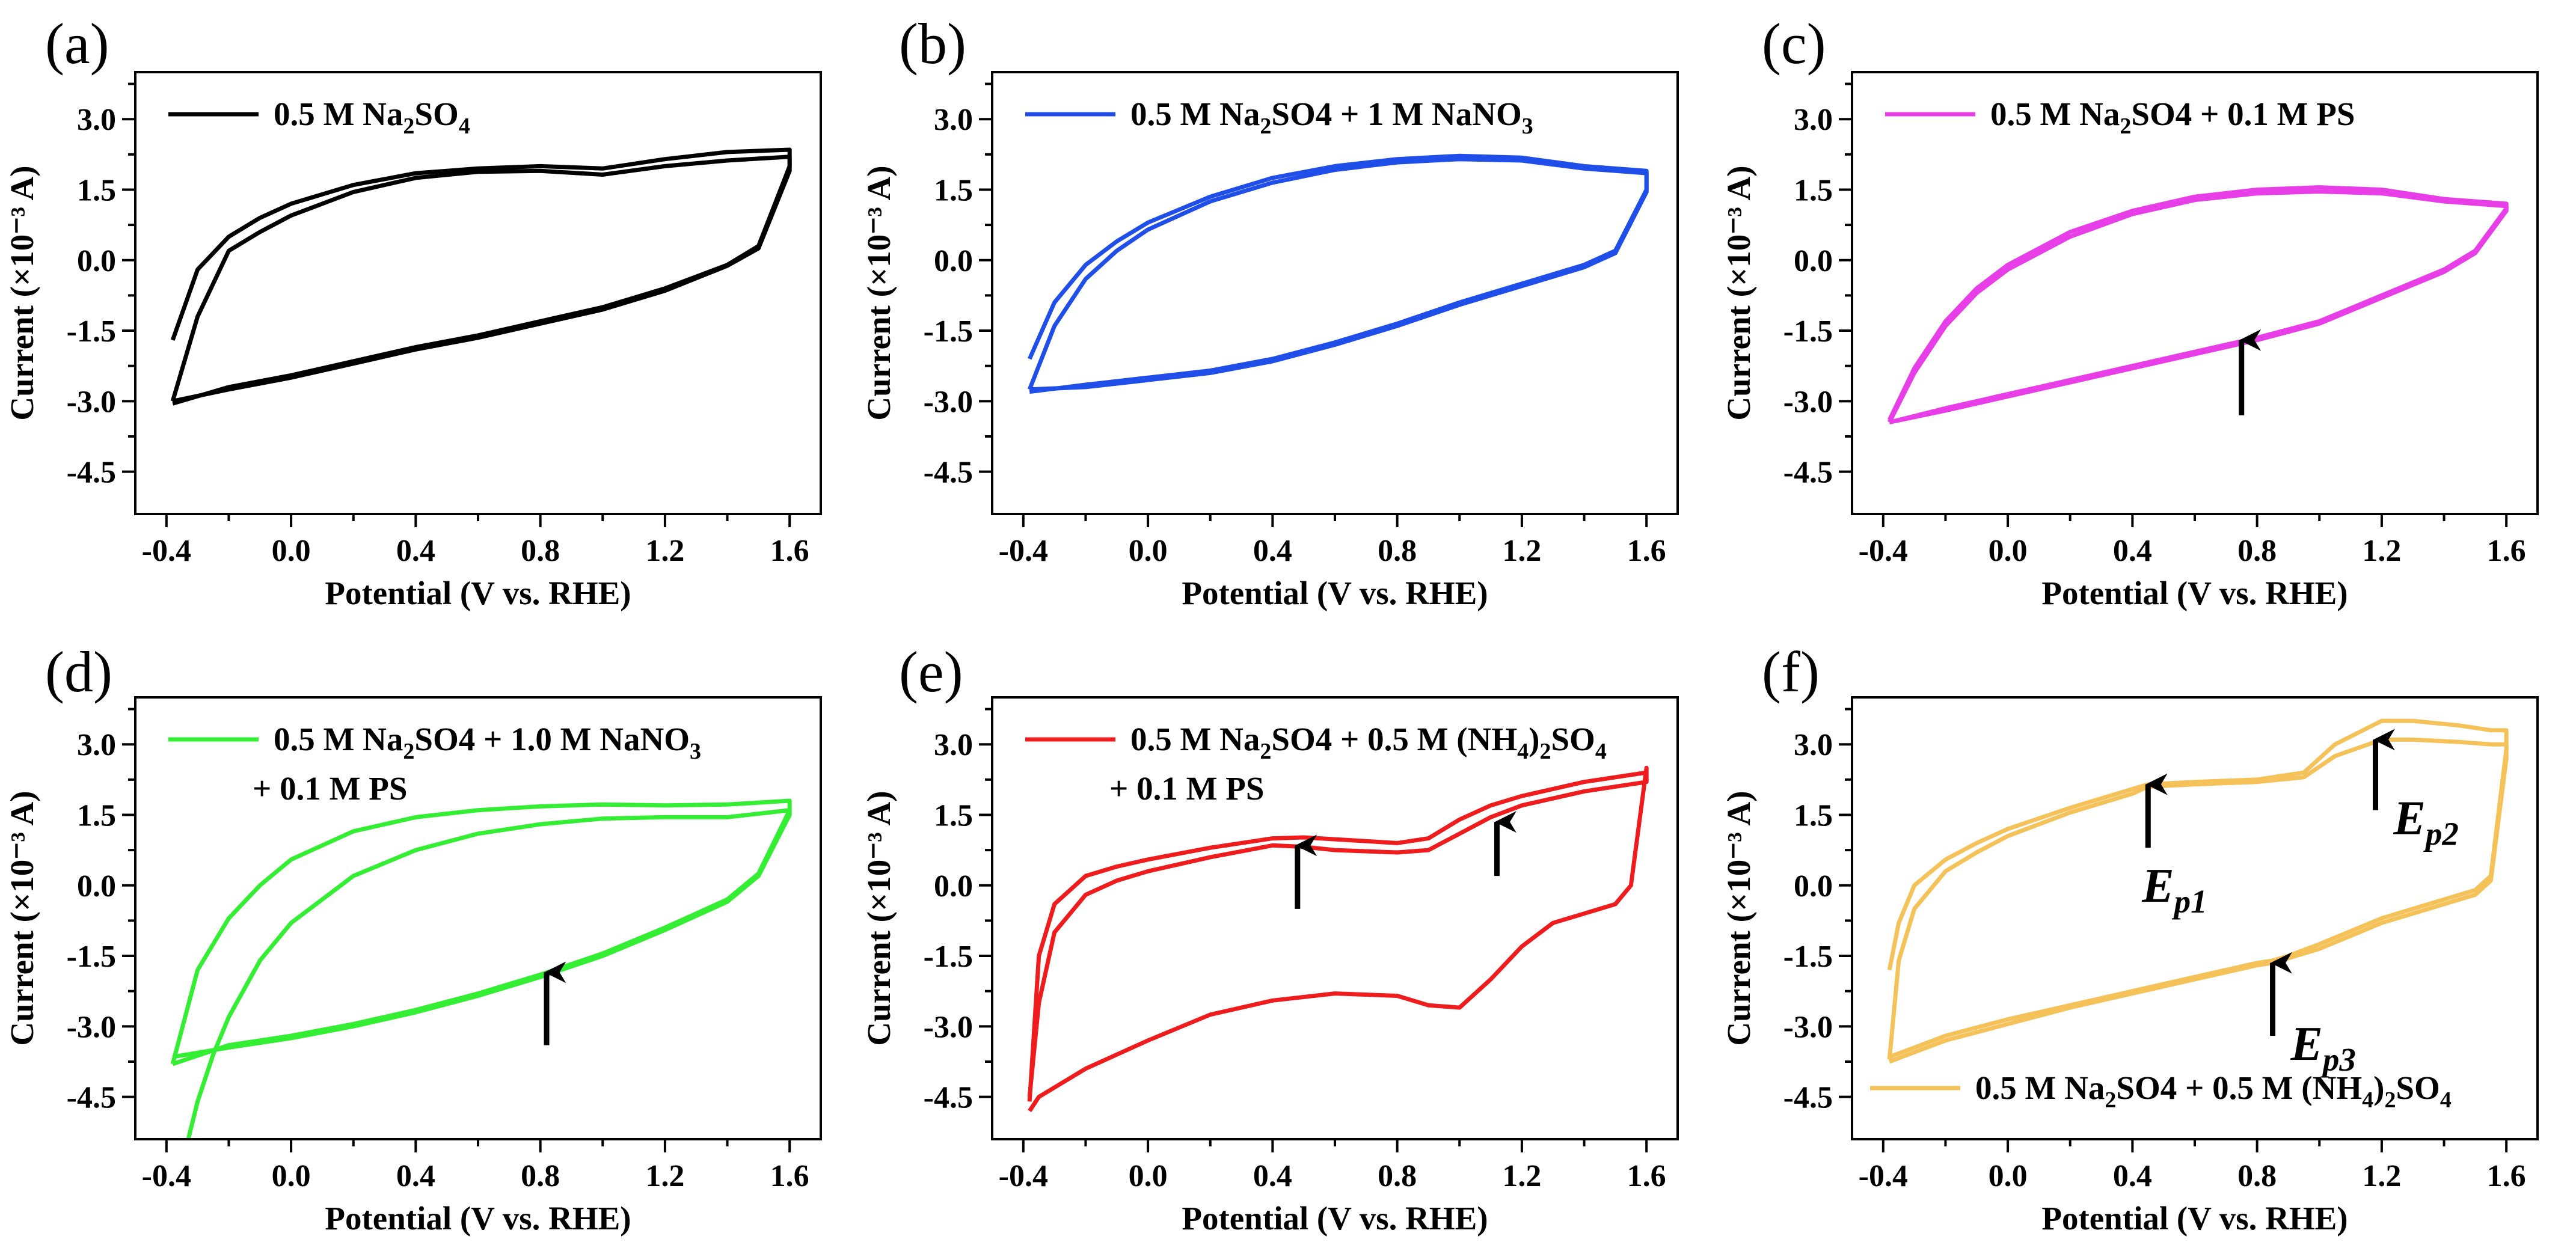 The image size is (2576, 1248). I want to click on panel-label: (e), so click(931, 672).